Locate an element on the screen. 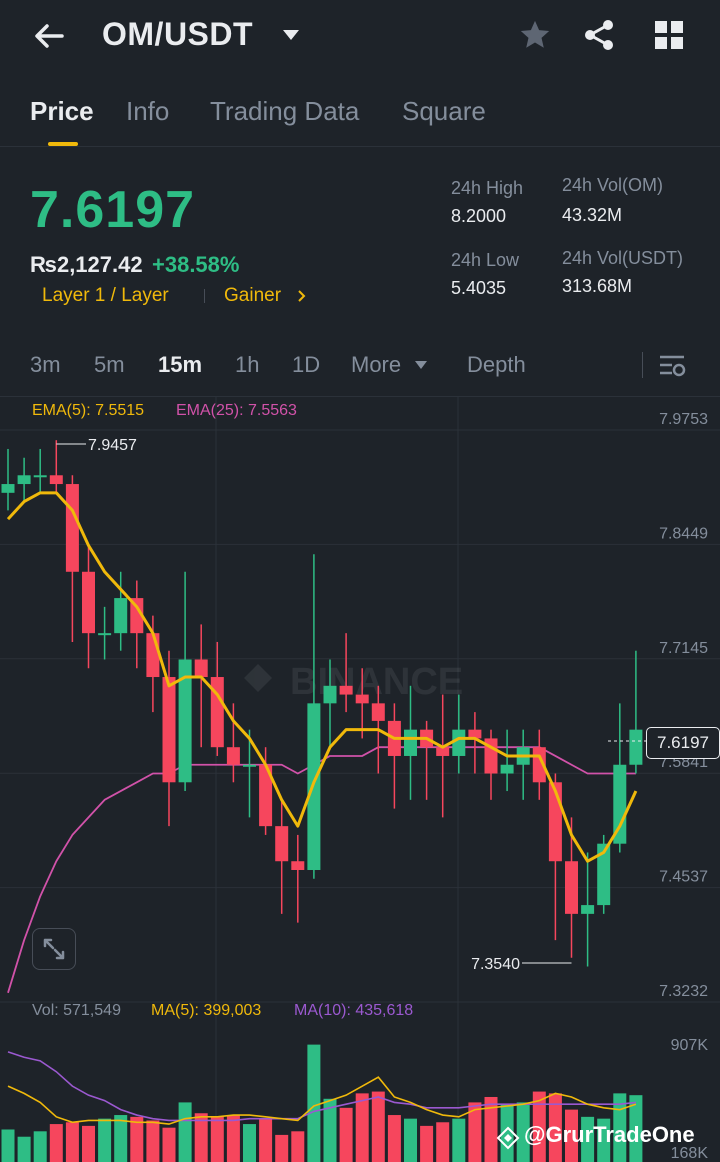  svg-text: BINANCE is located at coordinates (376, 682).